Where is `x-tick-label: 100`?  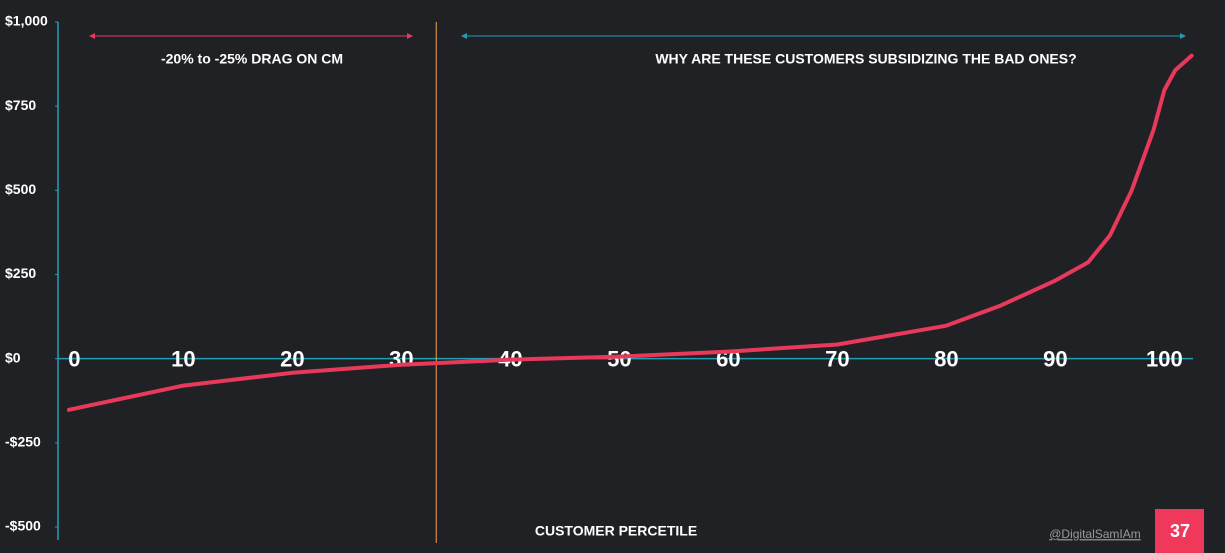
x-tick-label: 100 is located at coordinates (1164, 358).